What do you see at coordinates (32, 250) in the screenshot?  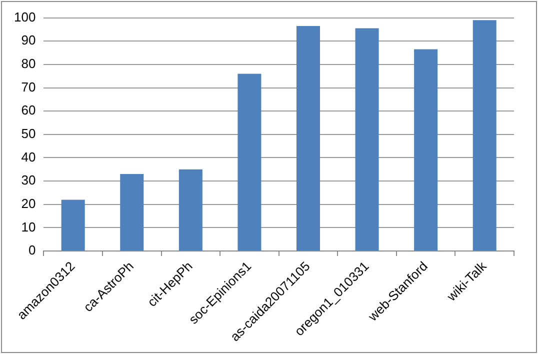 I see `y-tick-label: 0` at bounding box center [32, 250].